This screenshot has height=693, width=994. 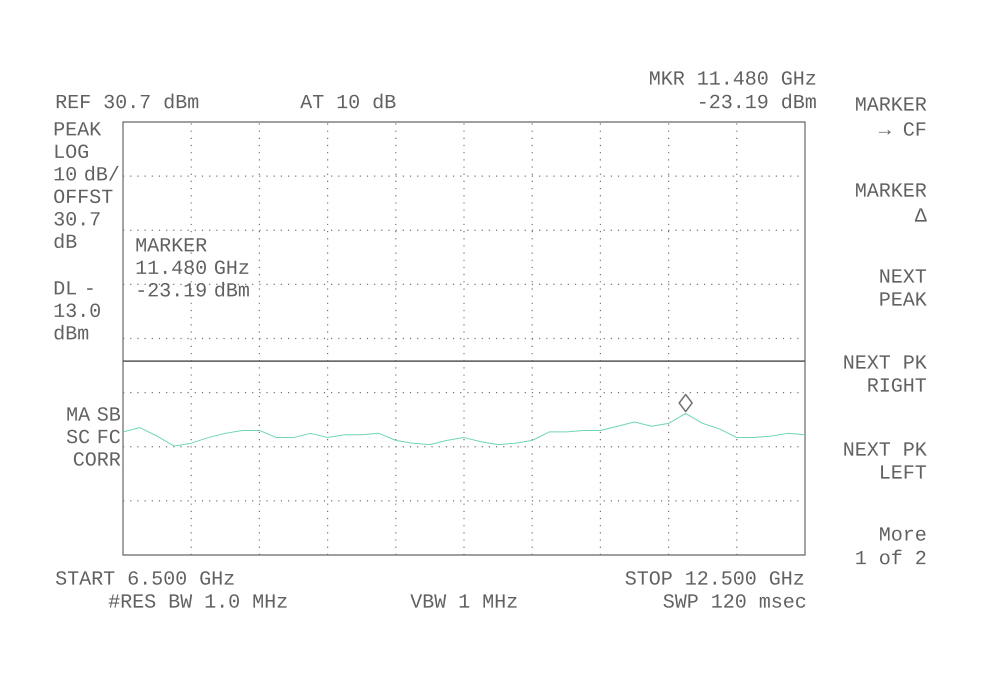 I want to click on text: RIGHT, so click(x=897, y=385).